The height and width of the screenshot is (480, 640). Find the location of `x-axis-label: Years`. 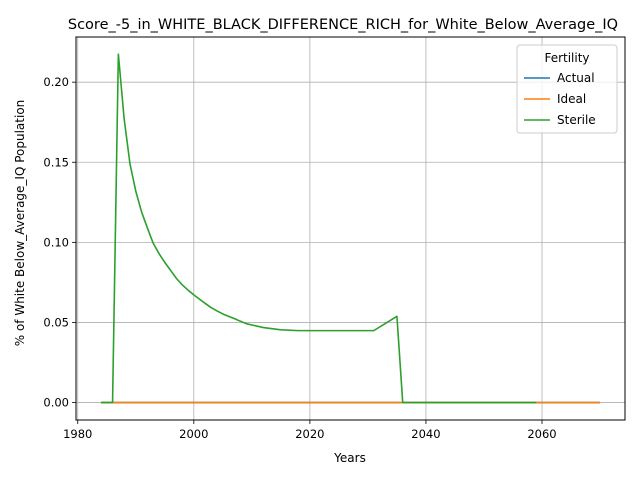

x-axis-label: Years is located at coordinates (349, 458).